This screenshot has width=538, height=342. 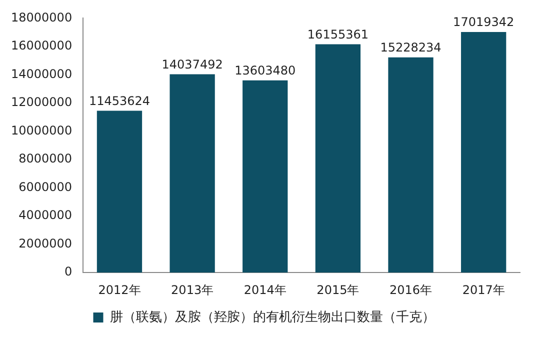 What do you see at coordinates (45, 187) in the screenshot?
I see `y-tick-label: 6000000` at bounding box center [45, 187].